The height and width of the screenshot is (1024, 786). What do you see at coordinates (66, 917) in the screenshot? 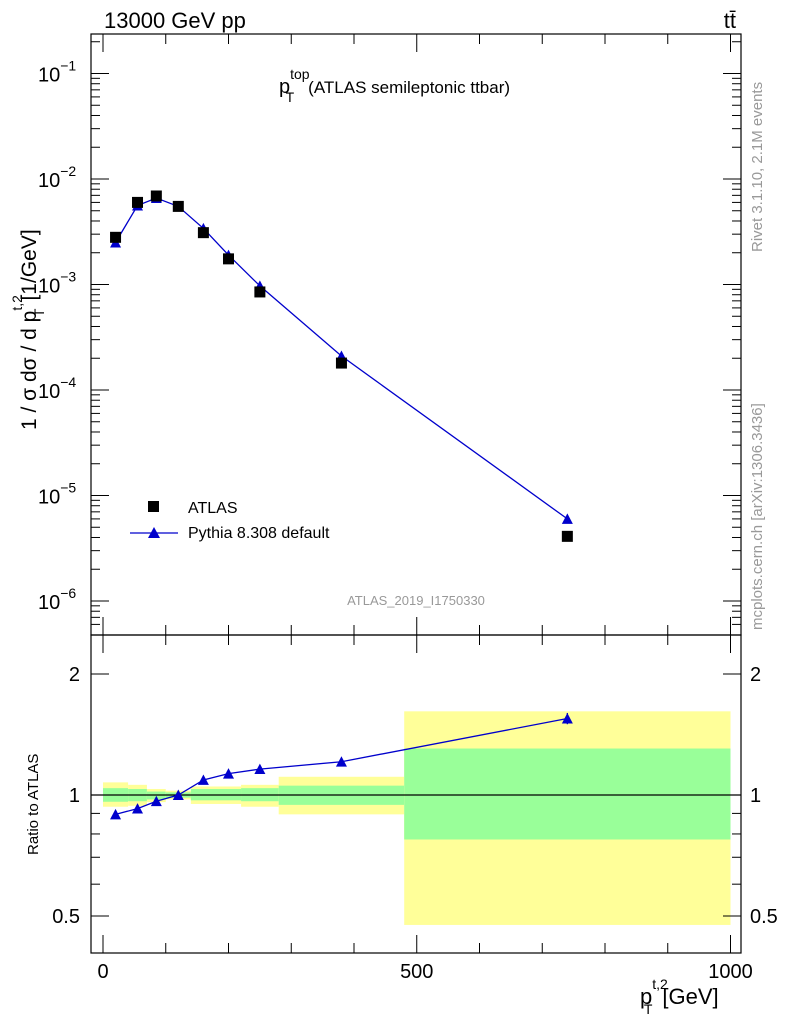
I see `ratio-y-tick-label: 0.5` at bounding box center [66, 917].